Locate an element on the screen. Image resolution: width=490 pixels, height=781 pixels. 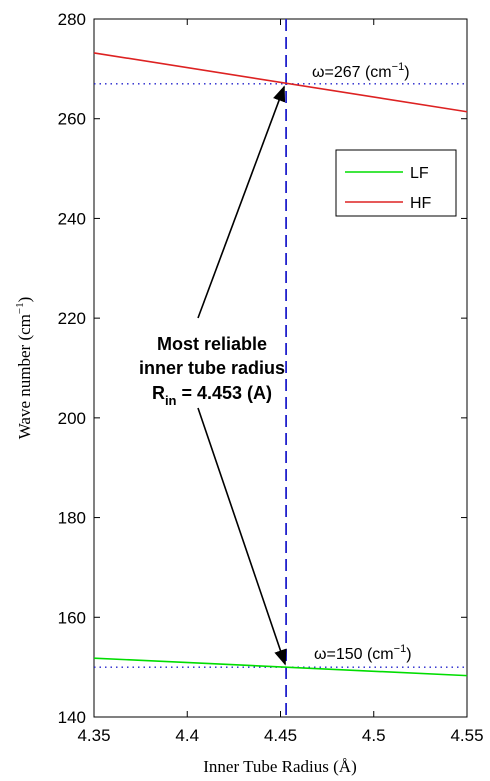
annotation-arrow-down is located at coordinates (242, 536).